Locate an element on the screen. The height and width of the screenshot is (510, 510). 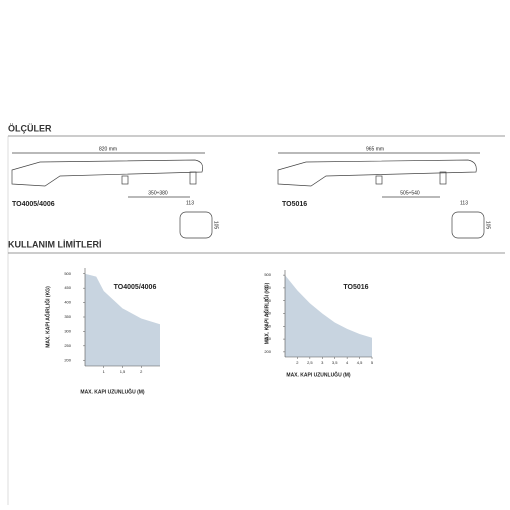
x-tick-label: 2,5 is located at coordinates (310, 362).